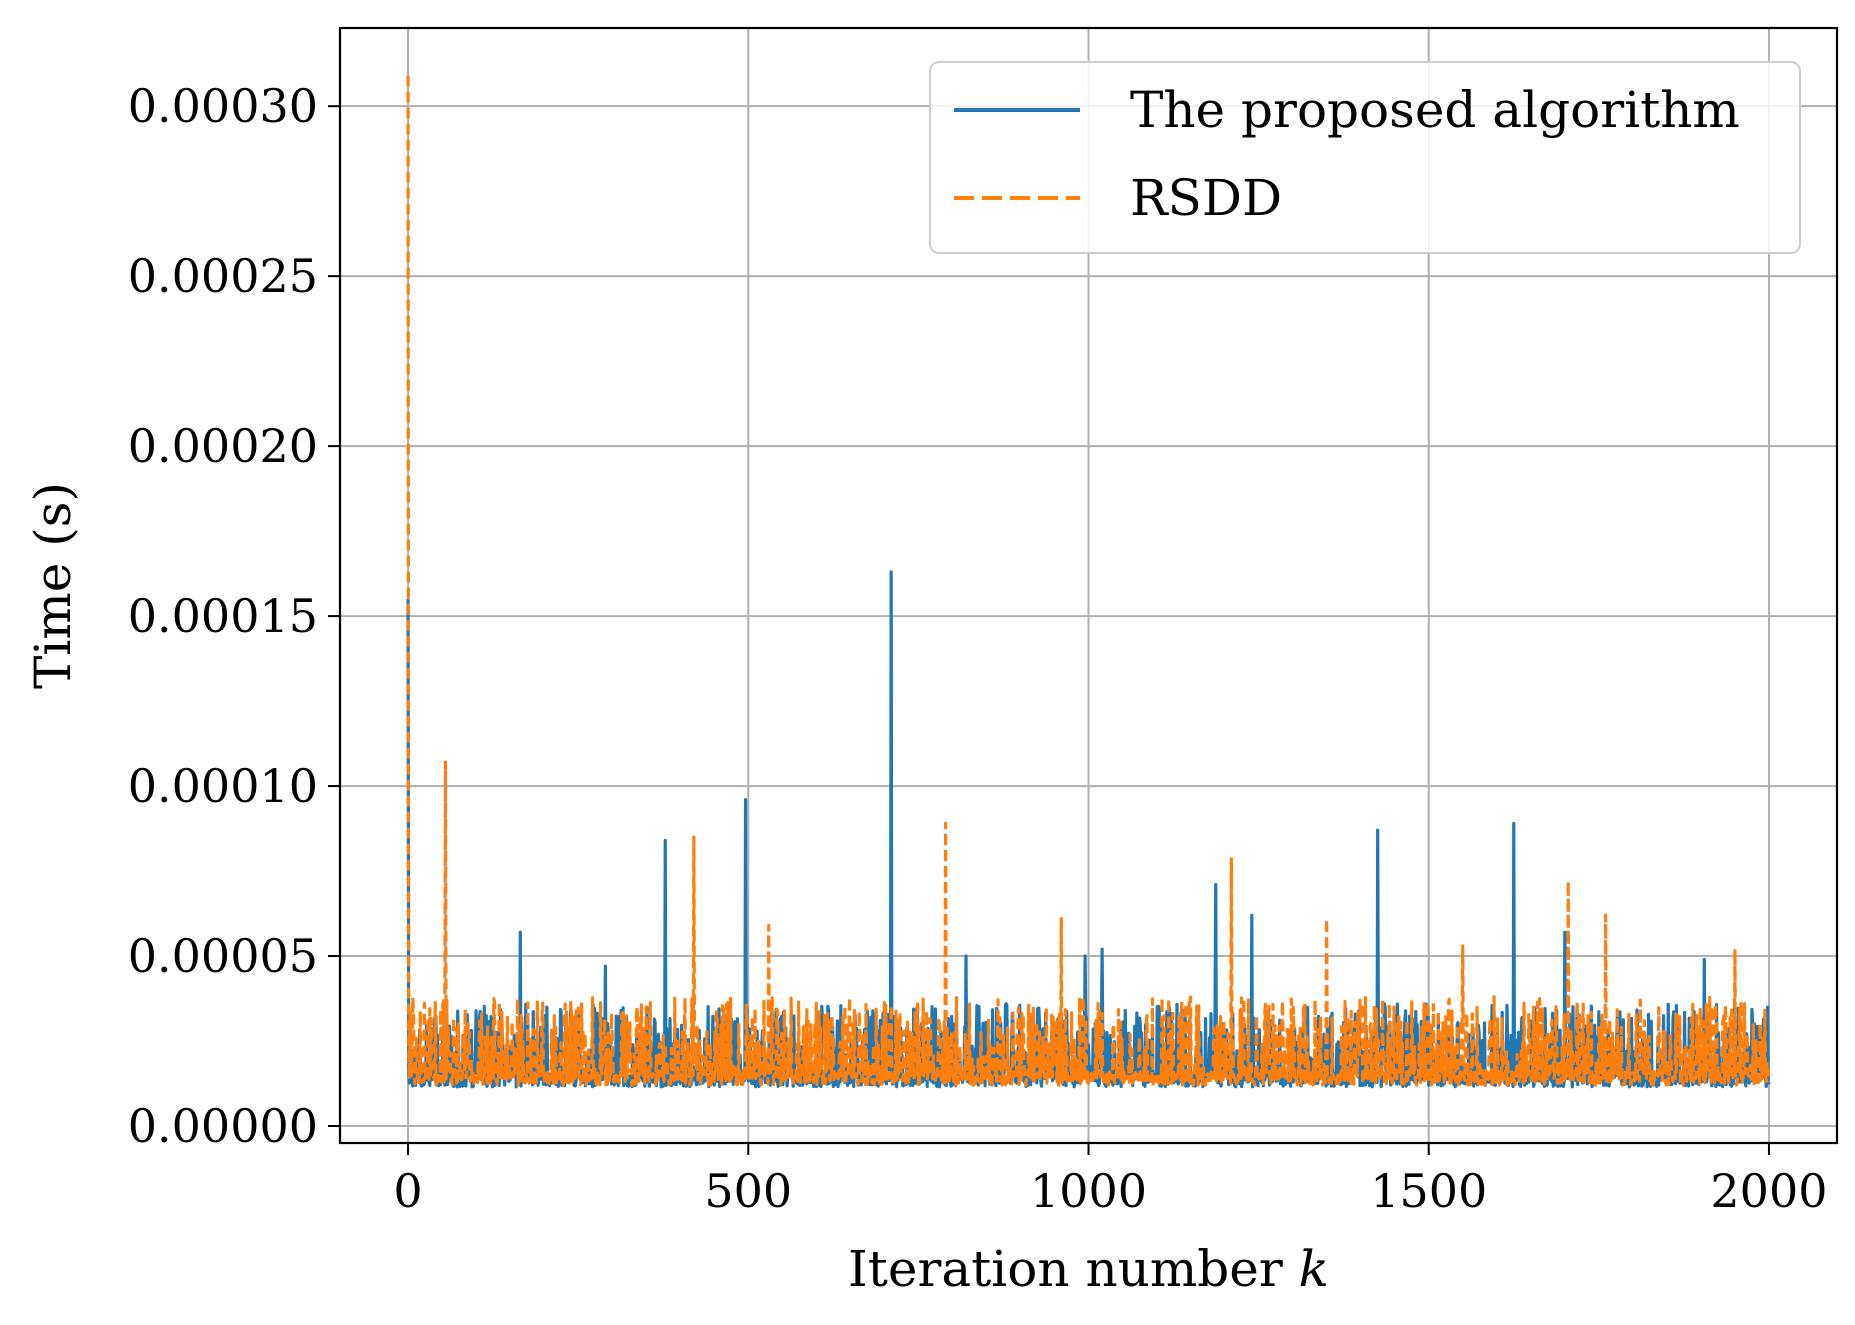 The image size is (1855, 1325). What do you see at coordinates (223, 446) in the screenshot?
I see `y-tick-label: 0.00020` at bounding box center [223, 446].